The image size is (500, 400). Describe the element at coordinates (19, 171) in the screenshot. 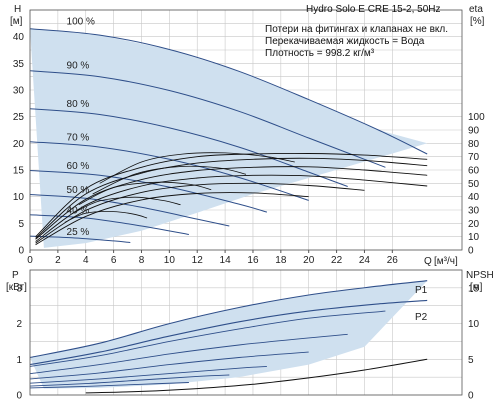

I see `head-tick-label: 15` at that location.